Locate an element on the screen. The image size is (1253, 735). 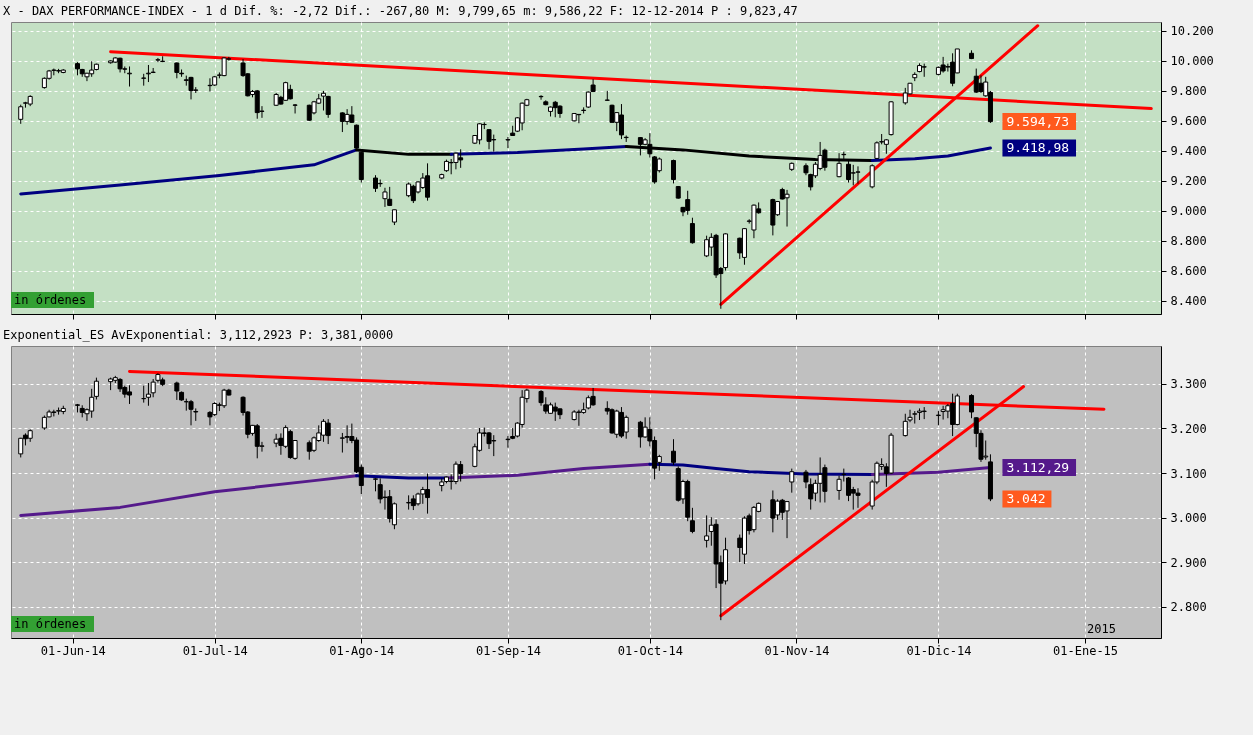
annotation: 9.418,98 is located at coordinates (1038, 147).